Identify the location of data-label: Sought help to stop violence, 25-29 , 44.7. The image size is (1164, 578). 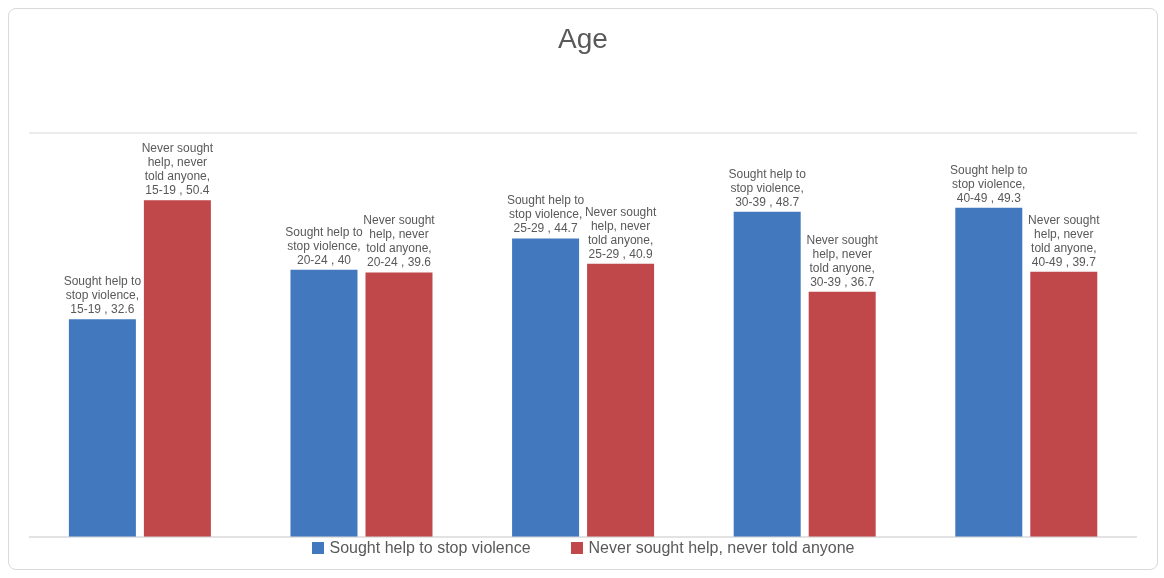
(545, 214).